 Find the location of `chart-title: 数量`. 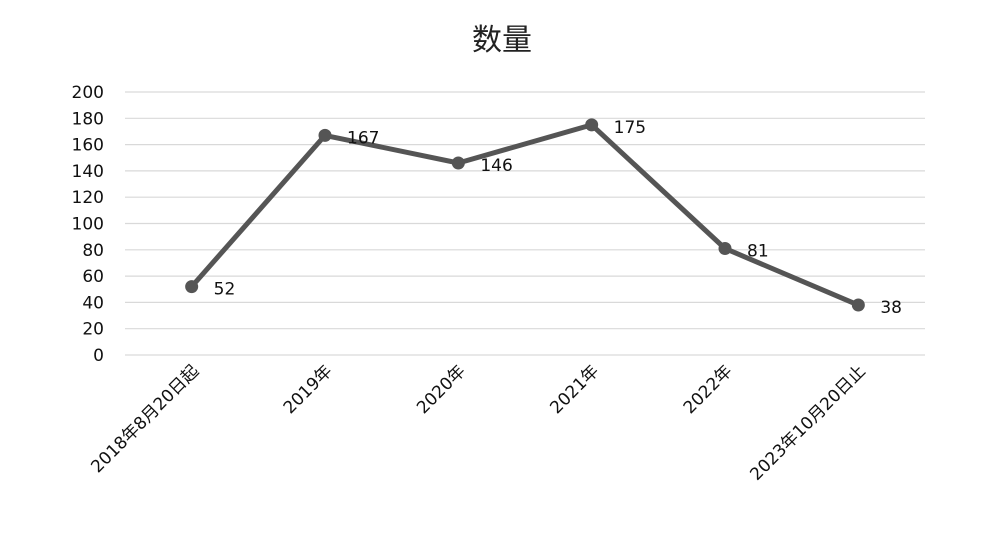

chart-title: 数量 is located at coordinates (502, 40).